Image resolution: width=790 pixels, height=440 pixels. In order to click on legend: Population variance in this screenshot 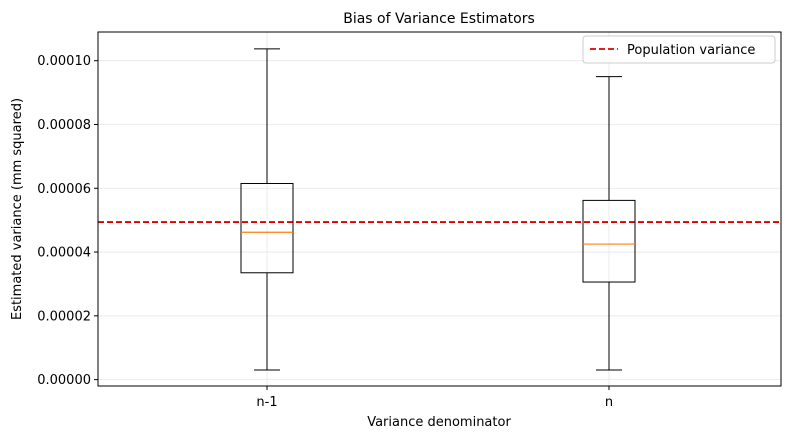, I will do `click(679, 49)`.